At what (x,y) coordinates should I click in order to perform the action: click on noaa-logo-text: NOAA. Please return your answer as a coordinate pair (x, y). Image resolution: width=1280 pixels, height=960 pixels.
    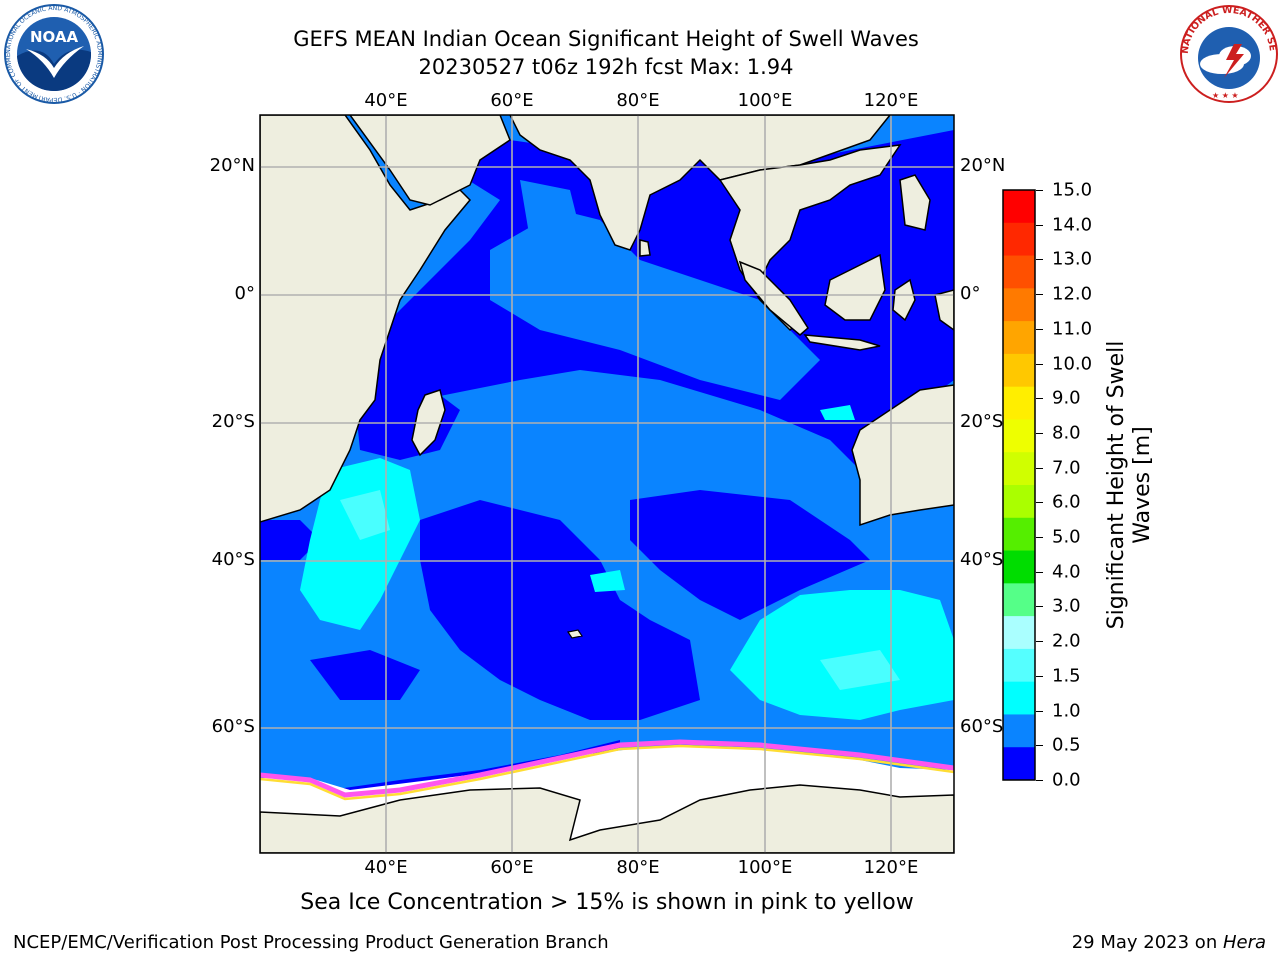
    Looking at the image, I should click on (54, 37).